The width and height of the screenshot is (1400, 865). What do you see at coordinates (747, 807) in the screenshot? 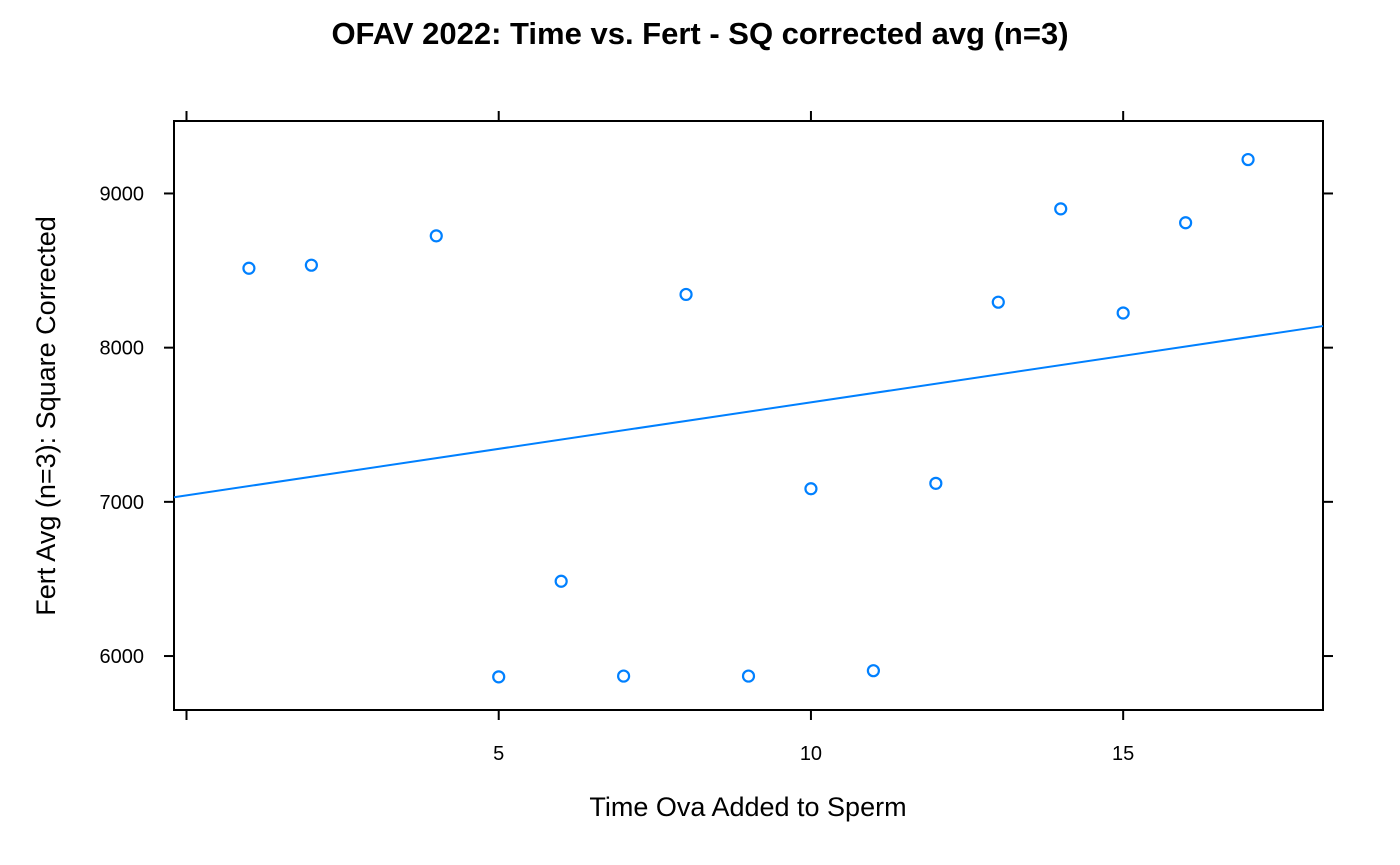
I see `x-axis-label: Time Ova Added to Sperm` at bounding box center [747, 807].